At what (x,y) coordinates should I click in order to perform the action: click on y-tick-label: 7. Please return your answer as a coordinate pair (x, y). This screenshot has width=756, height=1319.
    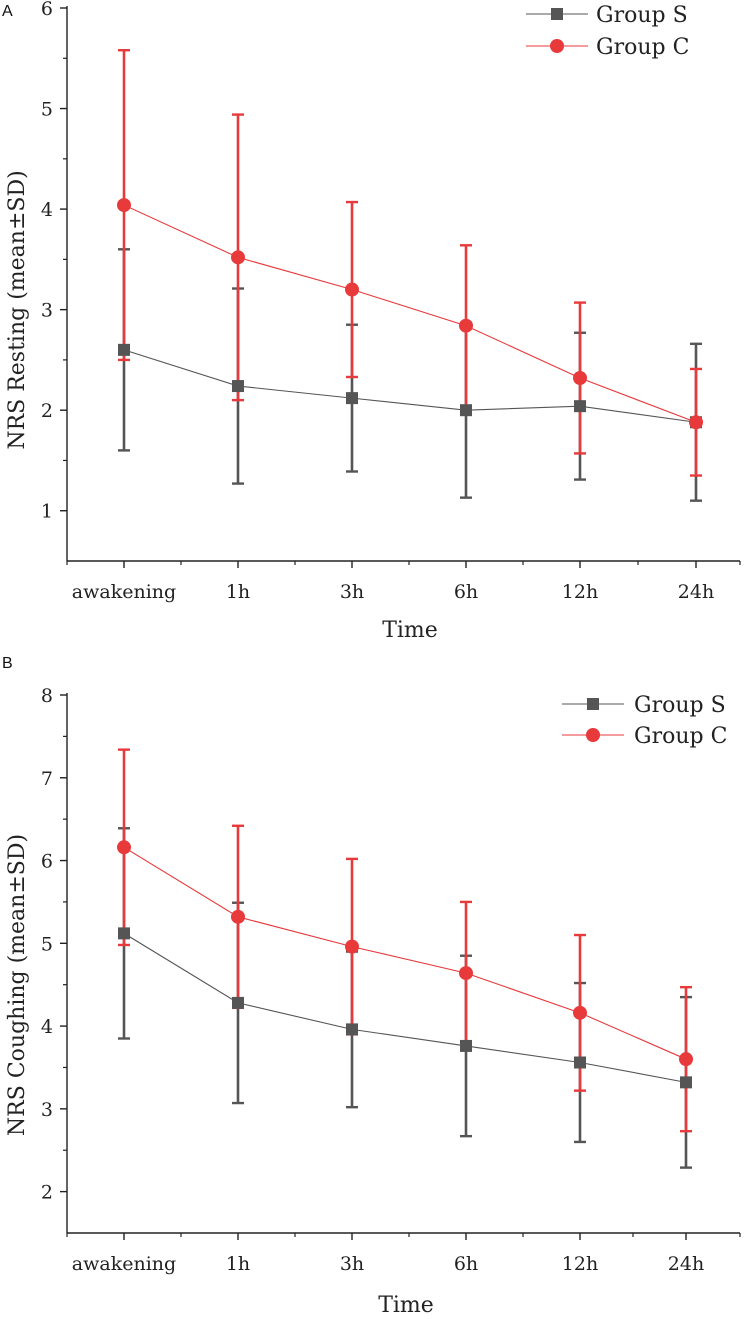
    Looking at the image, I should click on (47, 779).